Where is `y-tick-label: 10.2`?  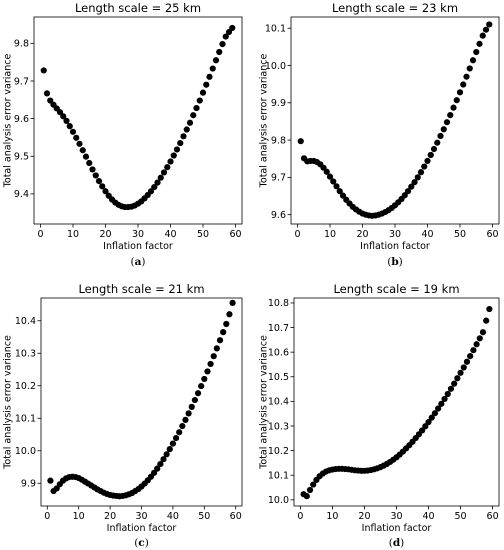 y-tick-label: 10.2 is located at coordinates (25, 386).